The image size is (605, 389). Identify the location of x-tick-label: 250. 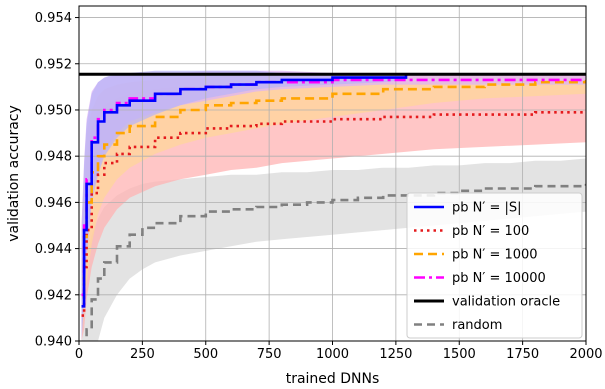
(142, 354).